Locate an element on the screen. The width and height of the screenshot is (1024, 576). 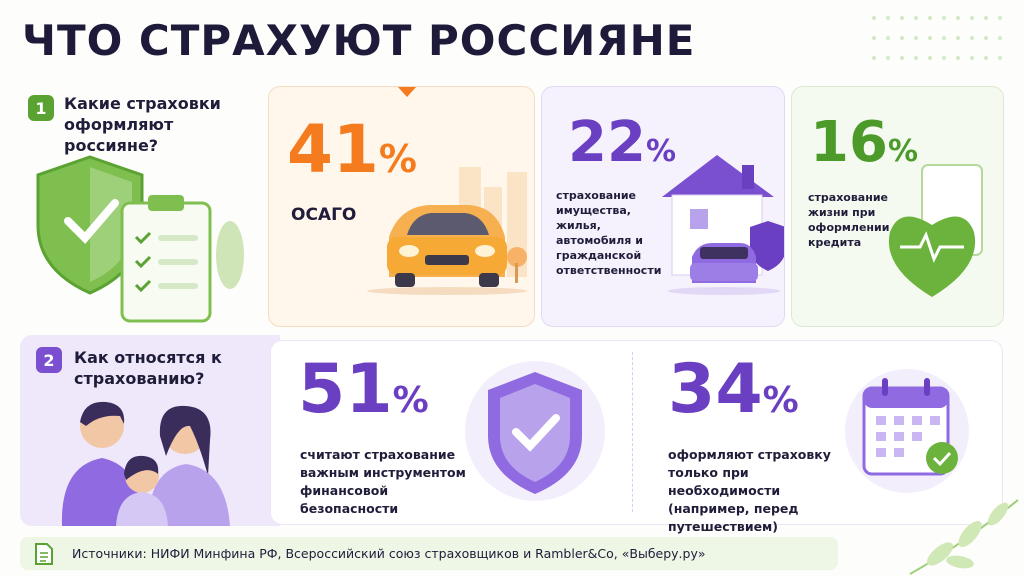
stat: 34% is located at coordinates (733, 390).